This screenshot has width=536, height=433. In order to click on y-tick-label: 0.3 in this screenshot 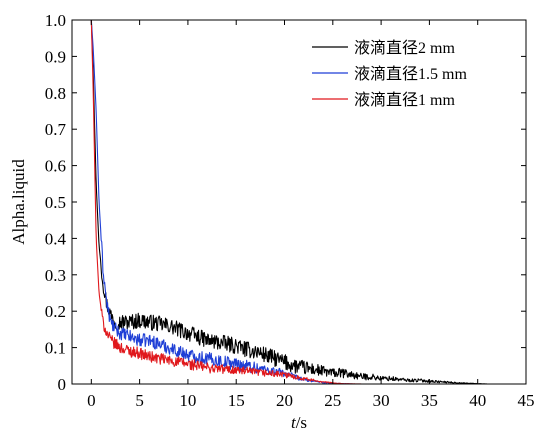, I will do `click(55, 275)`.